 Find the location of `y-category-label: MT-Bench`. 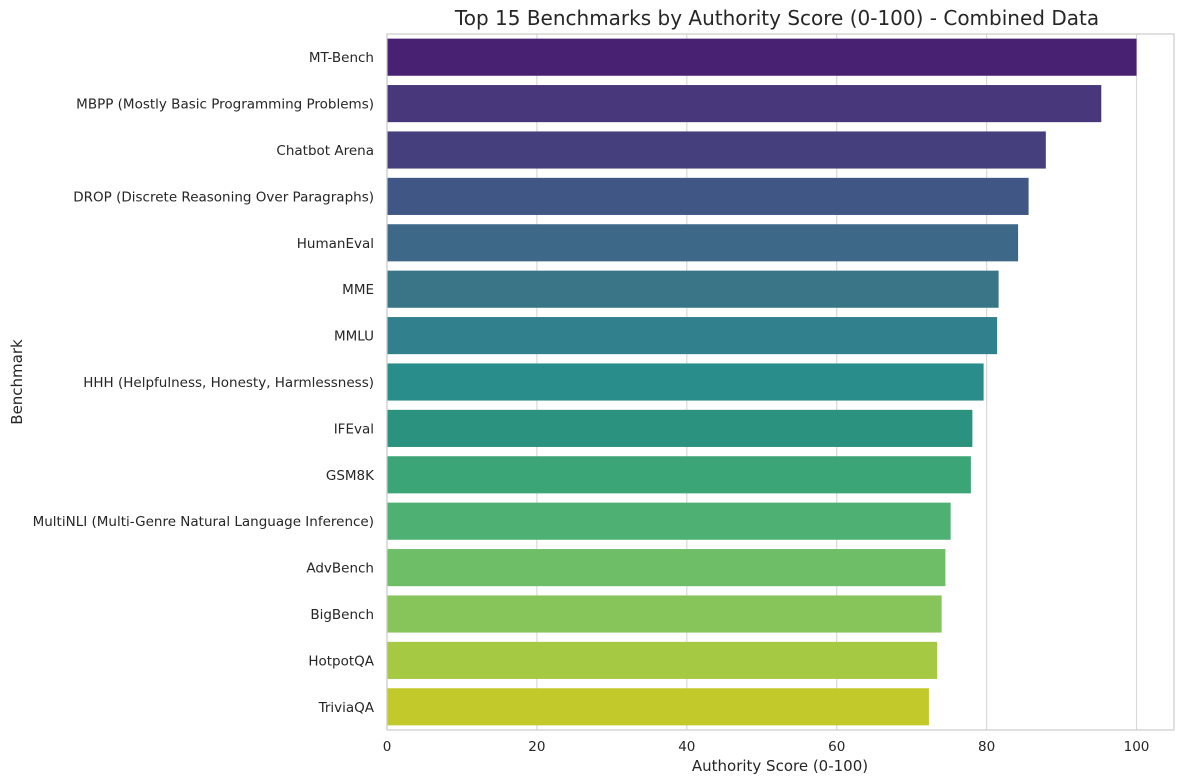

y-category-label: MT-Bench is located at coordinates (341, 58).